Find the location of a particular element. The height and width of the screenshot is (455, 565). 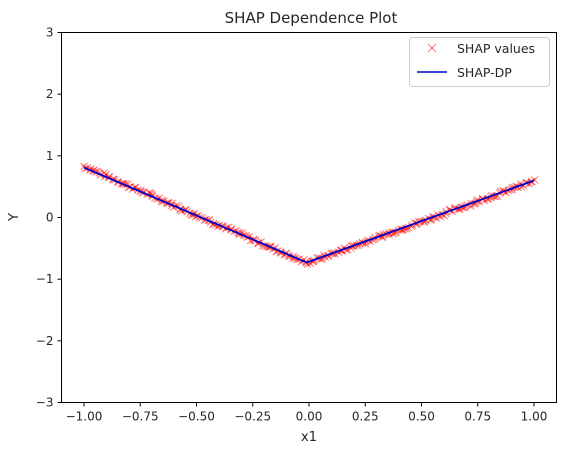

y-tick-label: −1 is located at coordinates (45, 279).